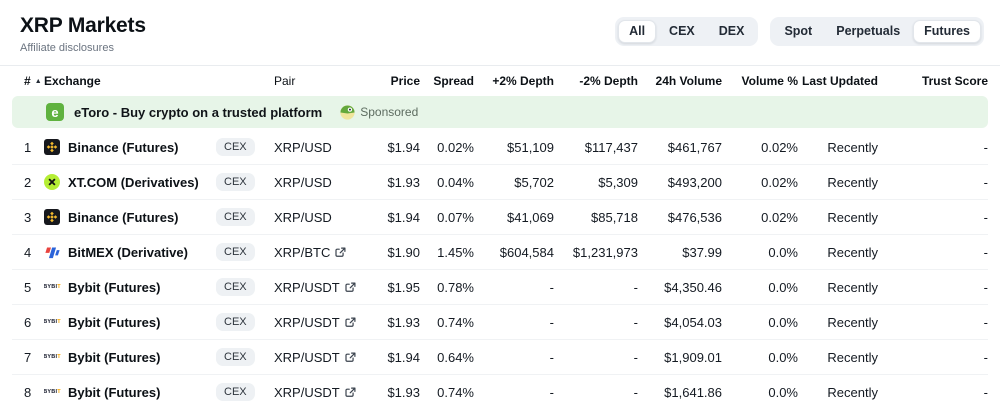 This screenshot has height=409, width=1000. I want to click on title-block: XRP Markets Affiliate disclosures, so click(83, 35).